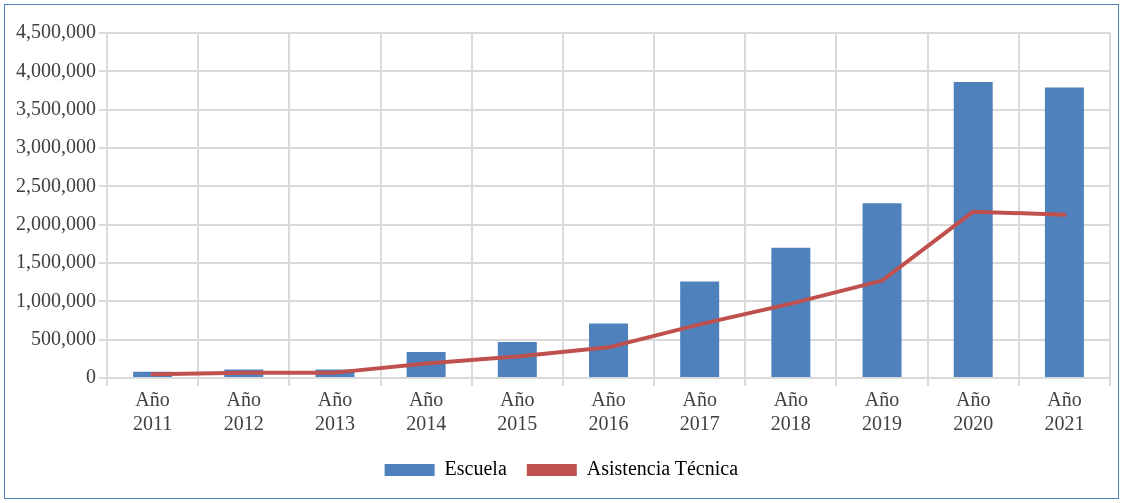 This screenshot has height=503, width=1125. Describe the element at coordinates (56, 107) in the screenshot. I see `y-tick-label: 3,500,000` at that location.